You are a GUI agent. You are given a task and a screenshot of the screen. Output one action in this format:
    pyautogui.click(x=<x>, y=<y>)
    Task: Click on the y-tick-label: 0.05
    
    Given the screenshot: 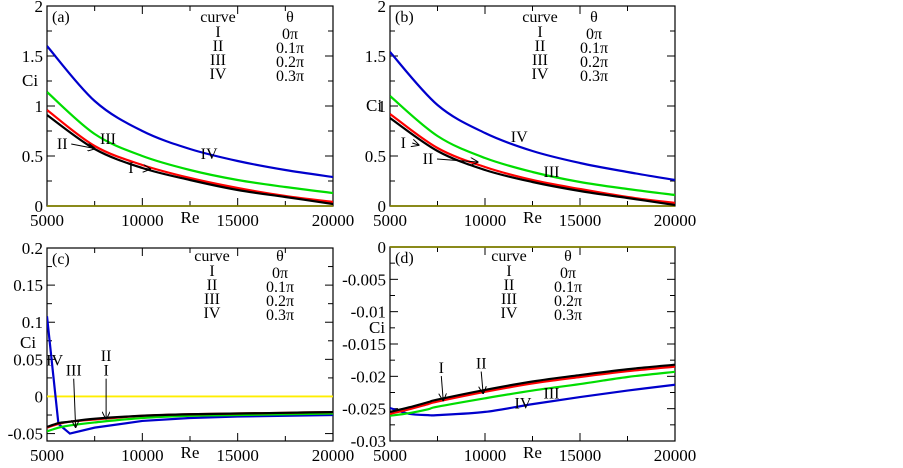 What is the action you would take?
    pyautogui.click(x=28, y=359)
    